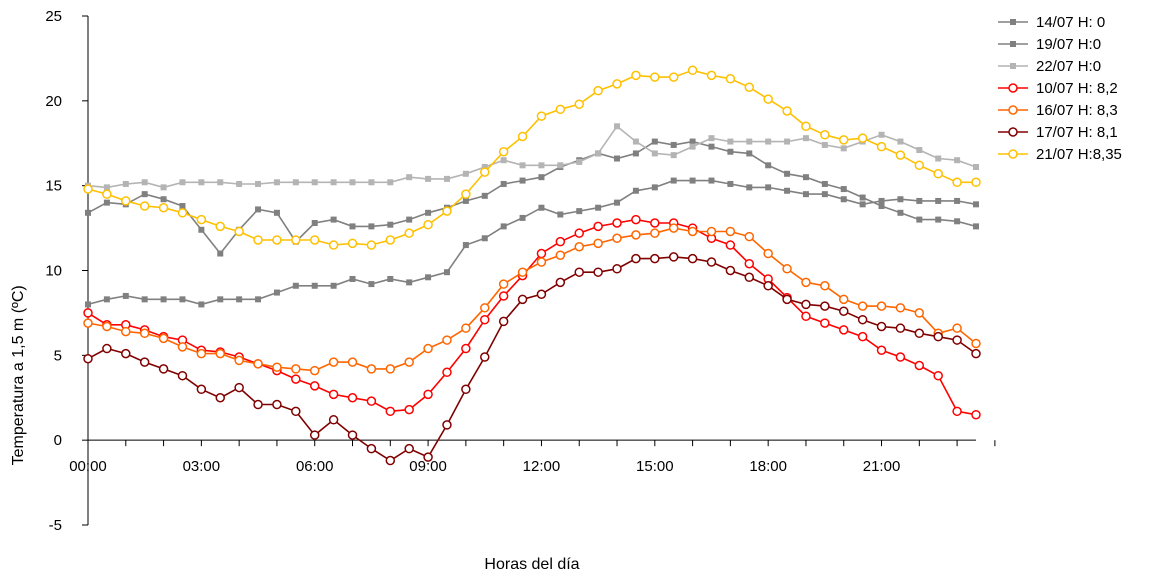 Image resolution: width=1168 pixels, height=577 pixels. I want to click on series-line, so click(532, 157).